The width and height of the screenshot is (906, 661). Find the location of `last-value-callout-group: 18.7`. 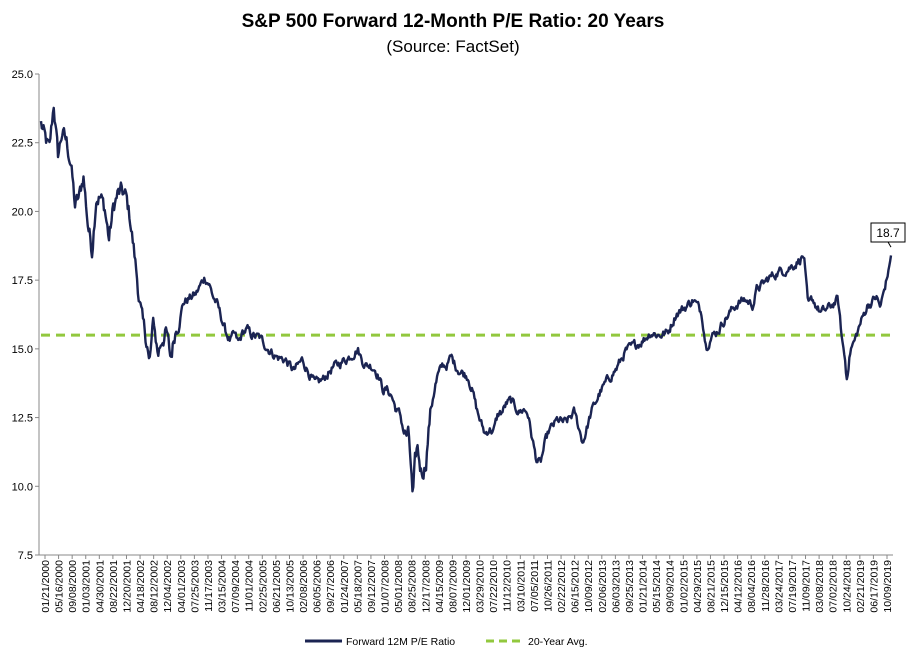

last-value-callout-group: 18.7 is located at coordinates (888, 235).